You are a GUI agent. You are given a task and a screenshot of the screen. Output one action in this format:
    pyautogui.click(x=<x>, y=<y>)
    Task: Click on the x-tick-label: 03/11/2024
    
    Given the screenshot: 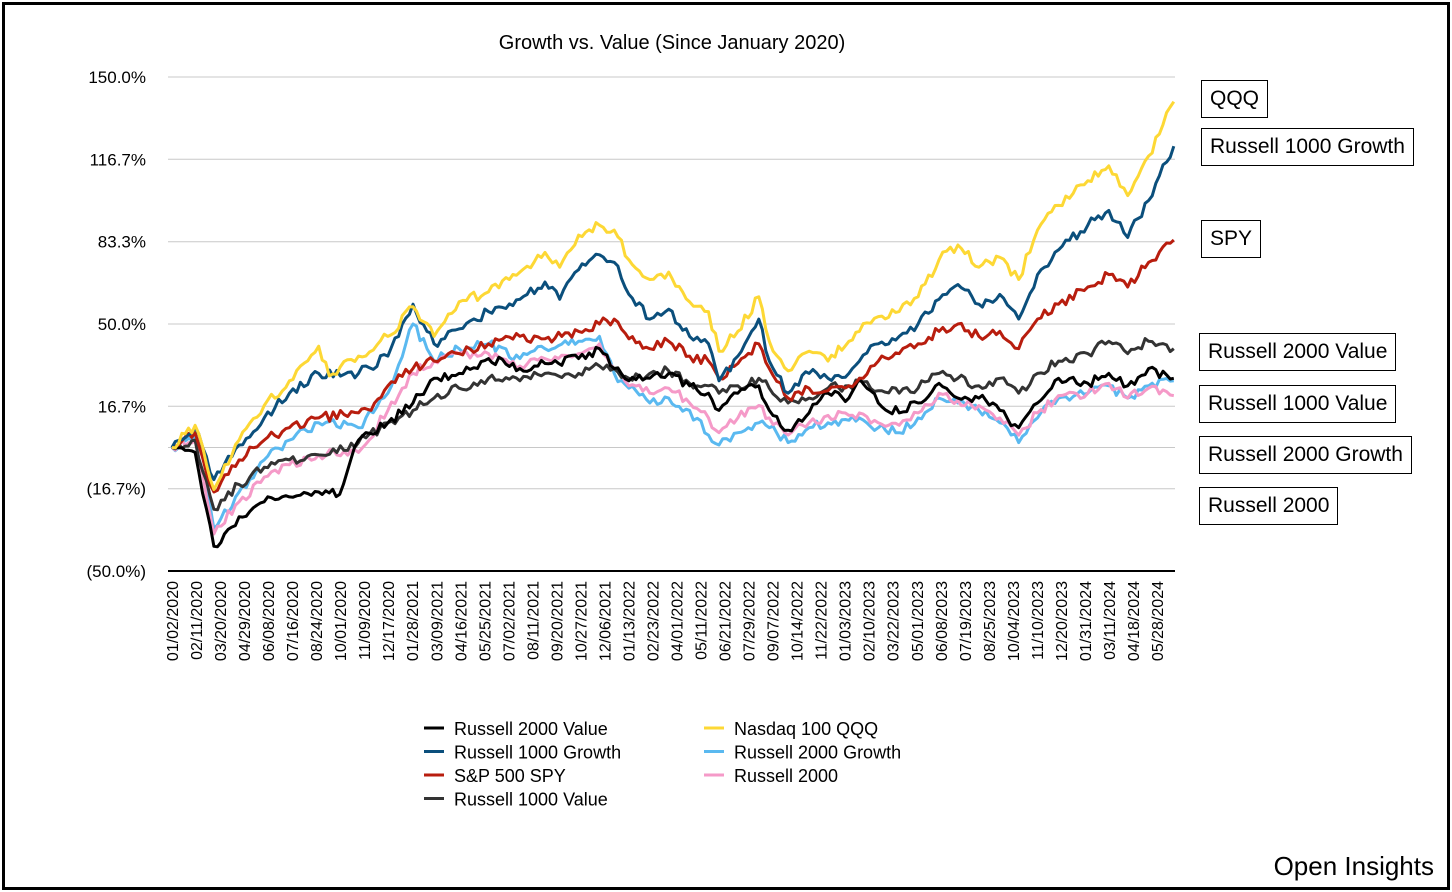 What is the action you would take?
    pyautogui.click(x=1110, y=620)
    